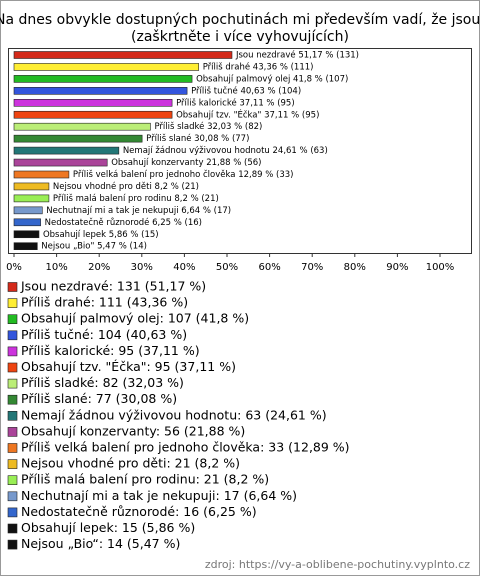  I want to click on x-tick-label: 50%, so click(227, 267).